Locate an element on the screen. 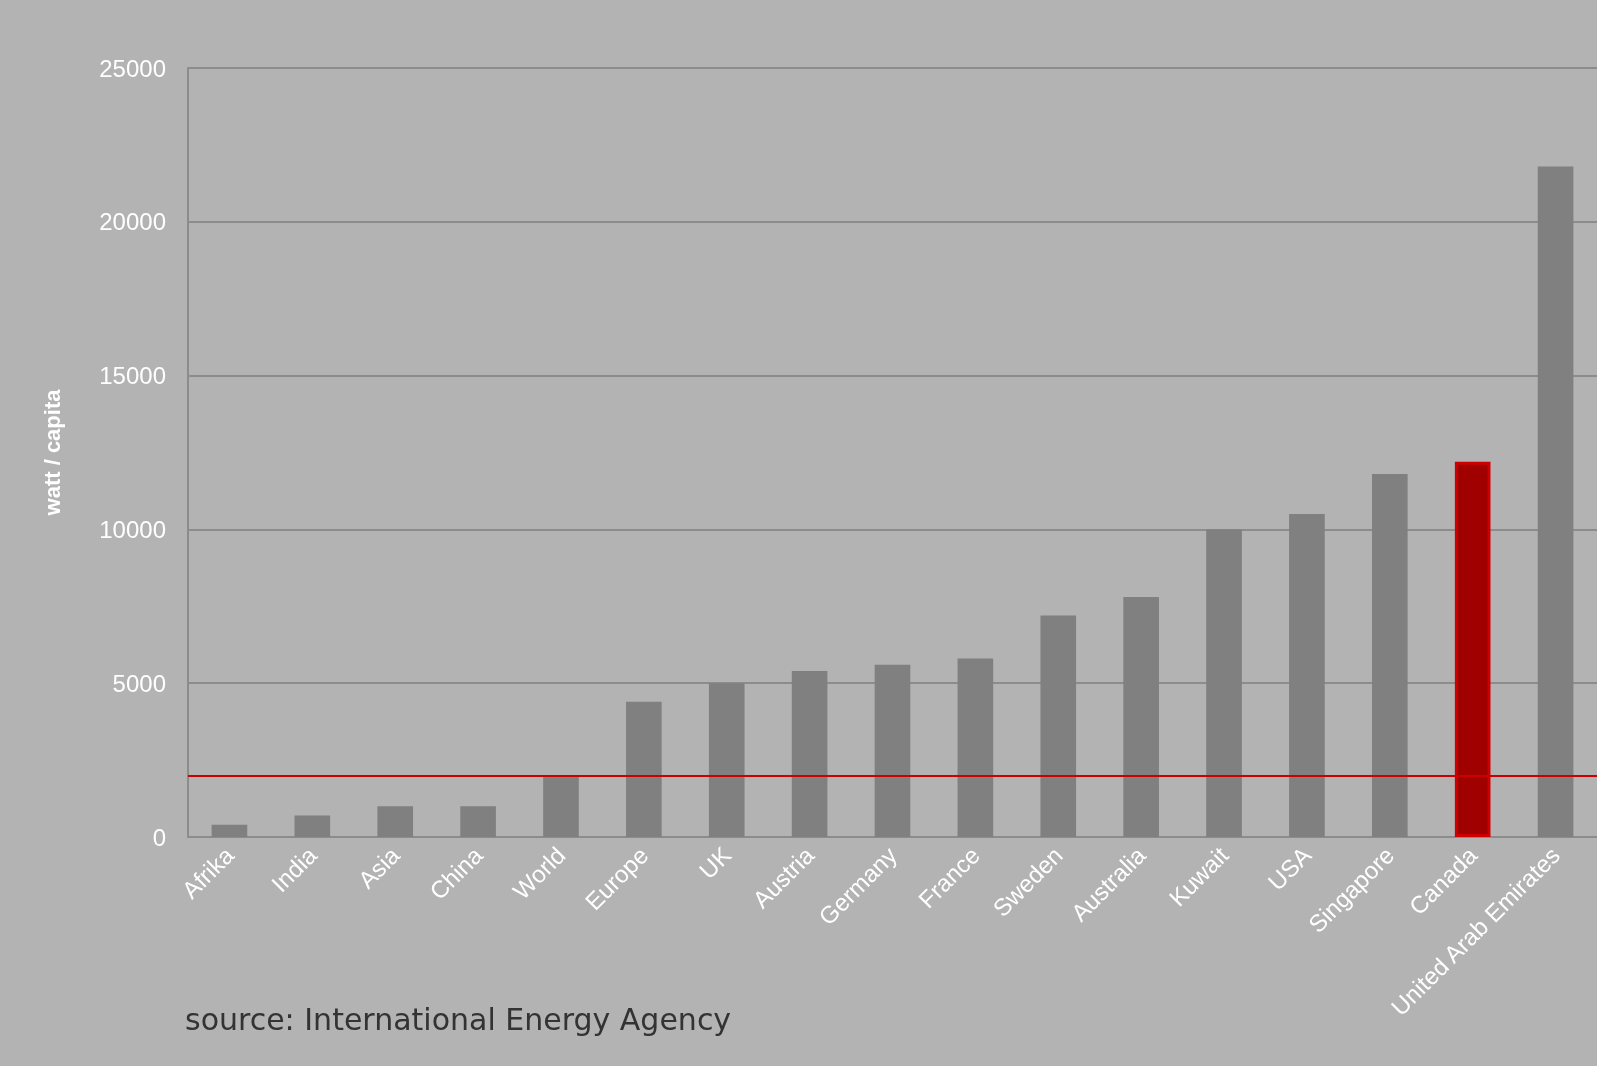 This screenshot has width=1597, height=1066. y-tick-label: 25000 is located at coordinates (132, 68).